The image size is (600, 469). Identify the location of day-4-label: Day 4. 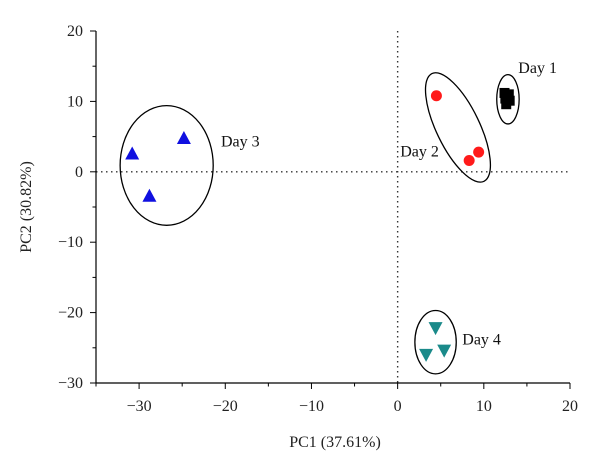
(481, 339).